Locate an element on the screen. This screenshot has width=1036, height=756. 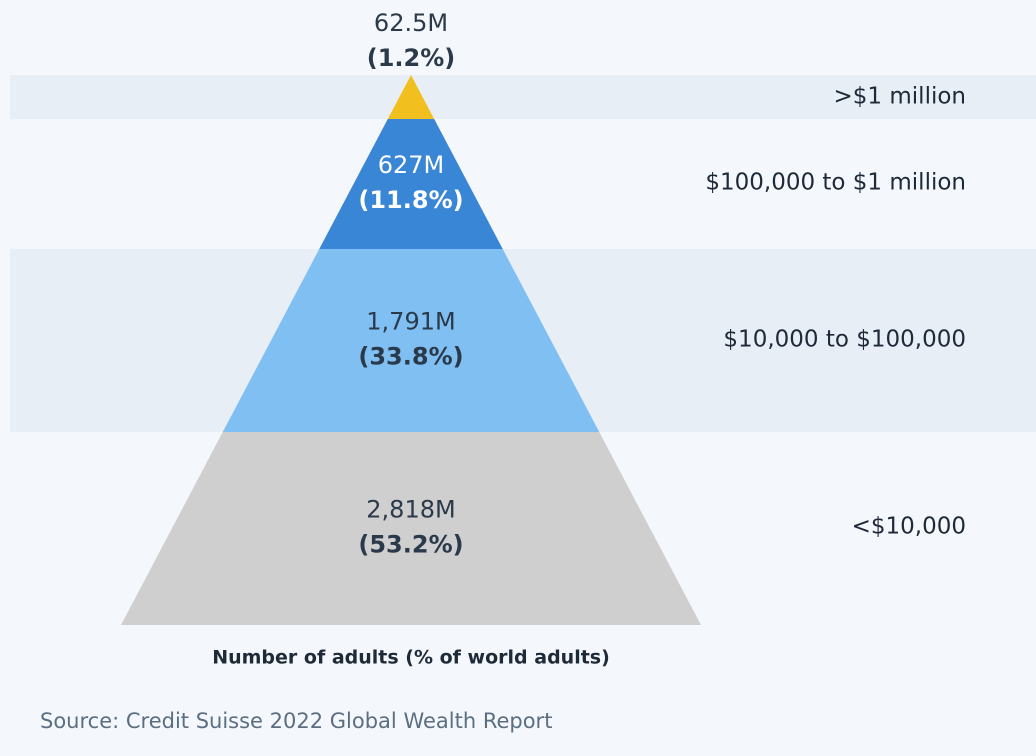
value-label: 62.5M is located at coordinates (411, 23).